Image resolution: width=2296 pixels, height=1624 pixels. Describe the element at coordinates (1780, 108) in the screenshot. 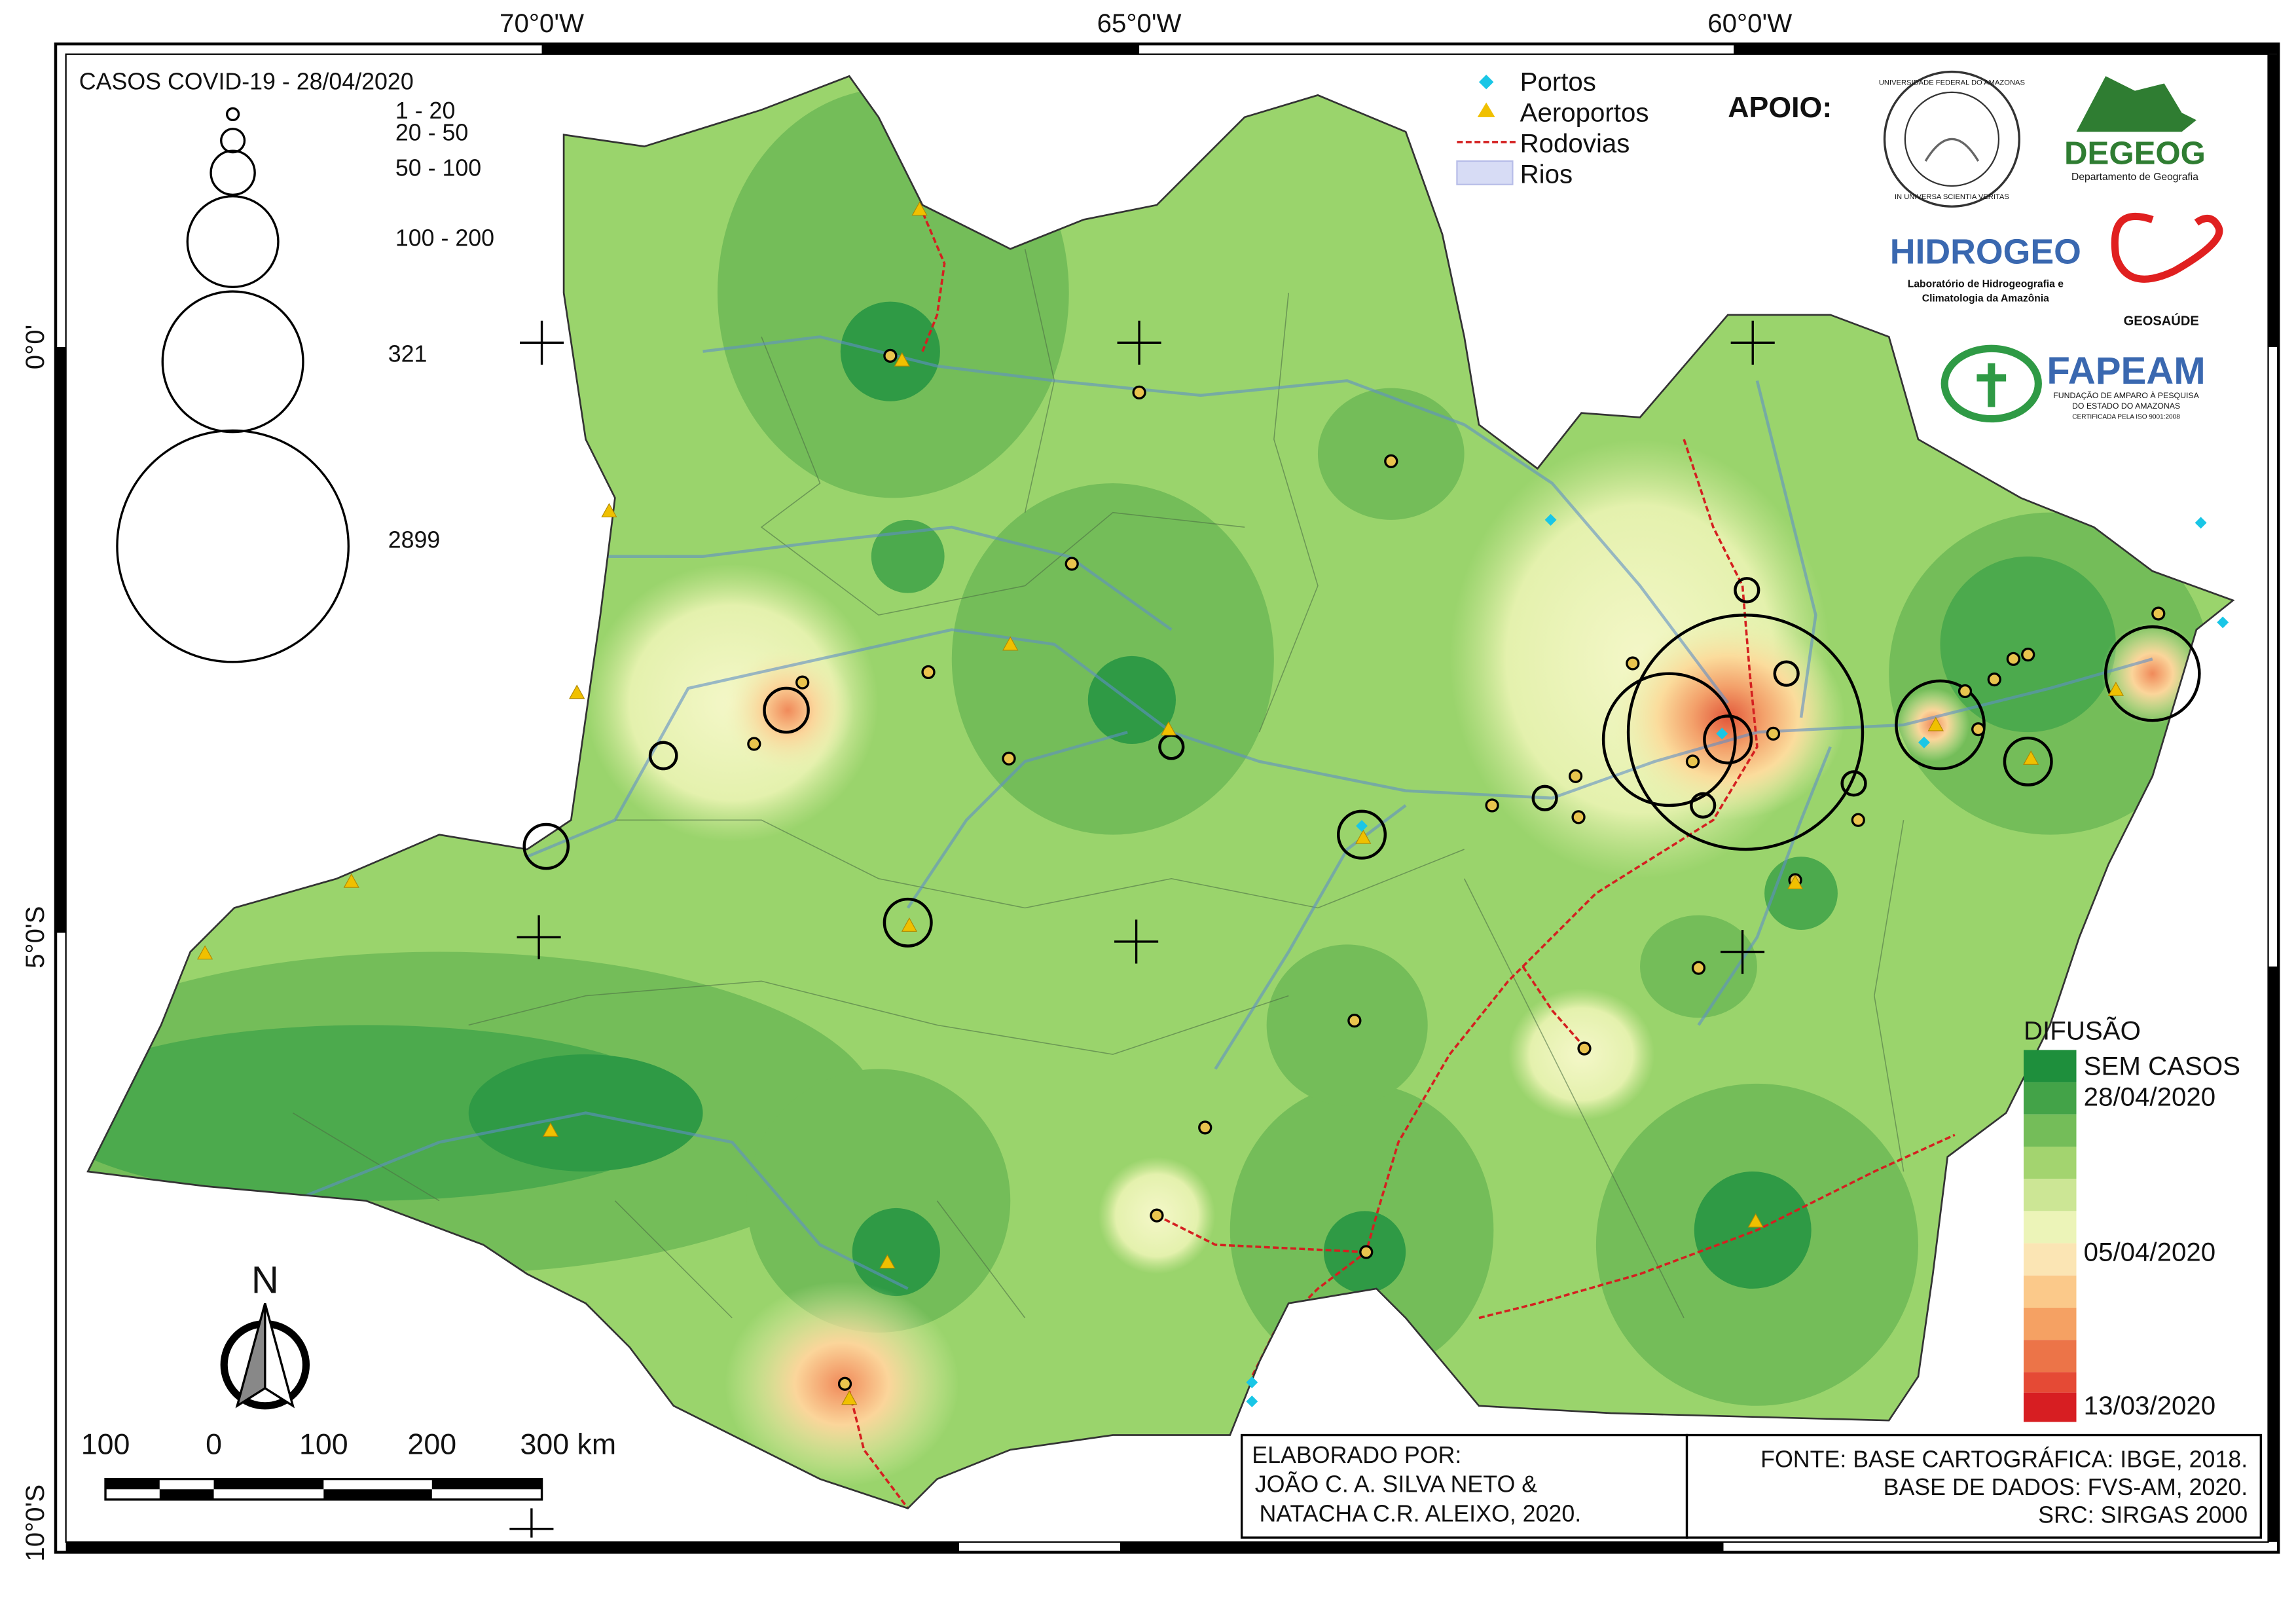

I see `support-title: APOIO:` at that location.